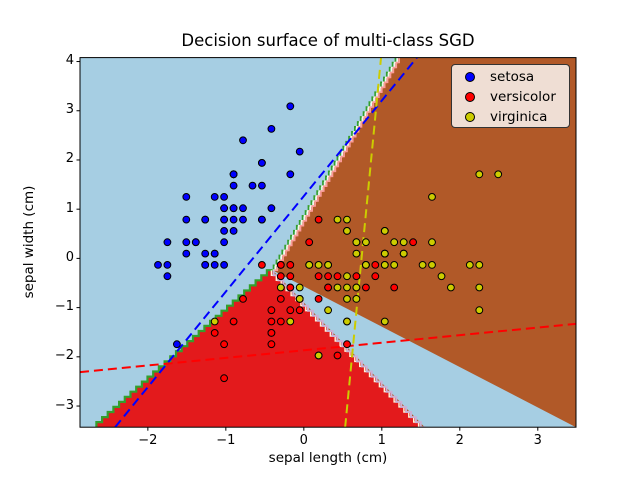  I want to click on y-tick-label: −2, so click(64, 356).